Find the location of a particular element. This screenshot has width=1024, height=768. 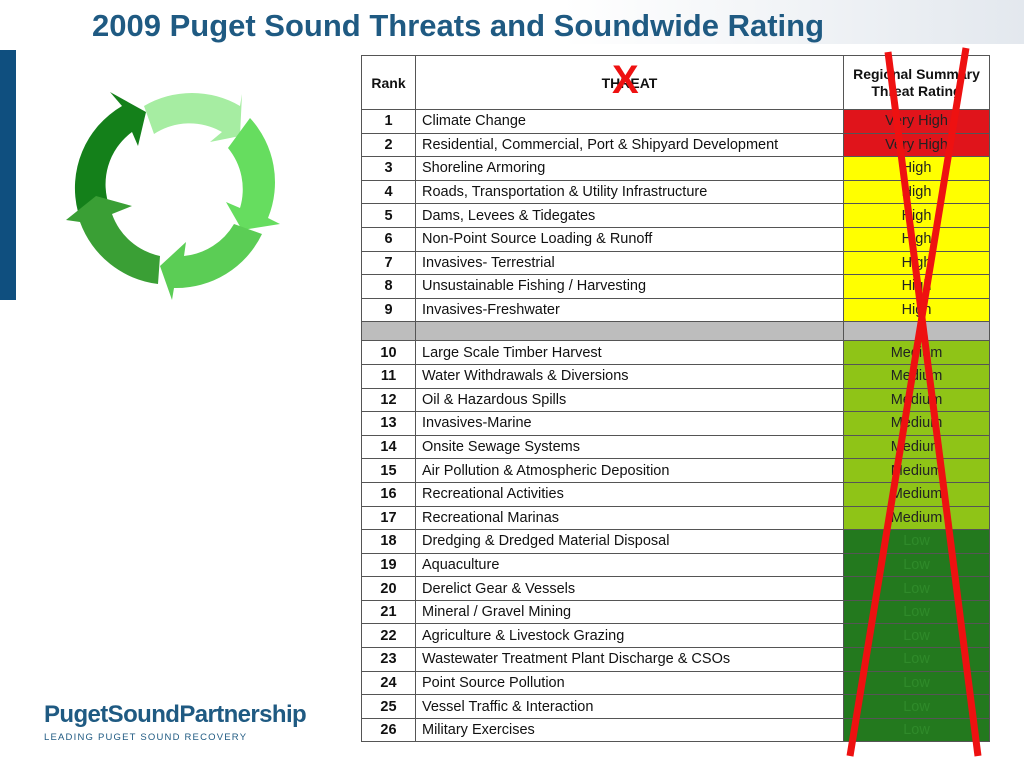

rank-cell: 25 is located at coordinates (388, 706).